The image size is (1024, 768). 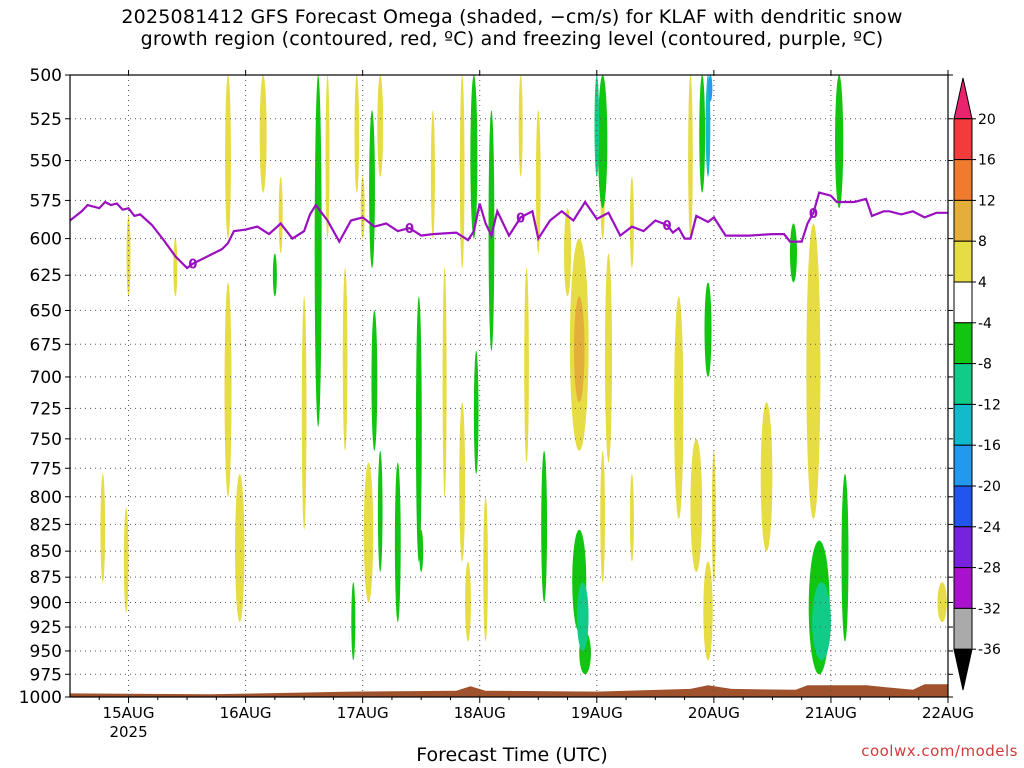 I want to click on colorbar-label-3: 8, so click(x=982, y=242).